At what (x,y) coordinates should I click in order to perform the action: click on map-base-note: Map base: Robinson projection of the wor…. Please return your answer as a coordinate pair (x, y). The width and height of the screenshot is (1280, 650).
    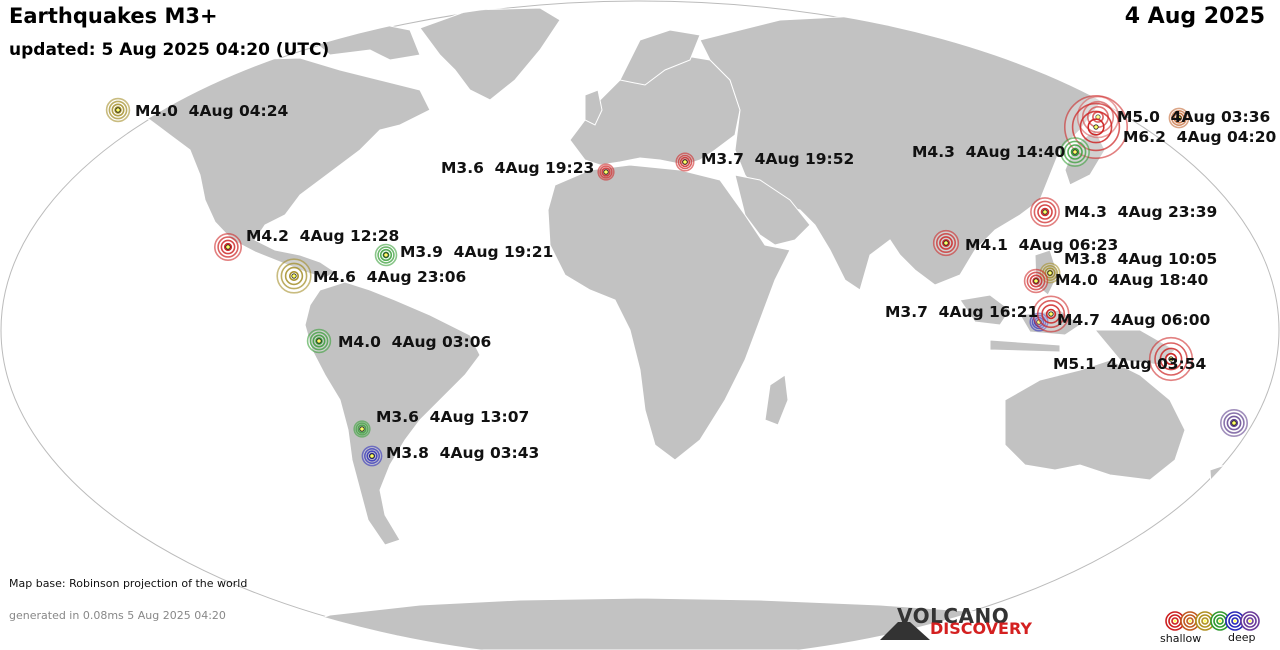
    Looking at the image, I should click on (128, 583).